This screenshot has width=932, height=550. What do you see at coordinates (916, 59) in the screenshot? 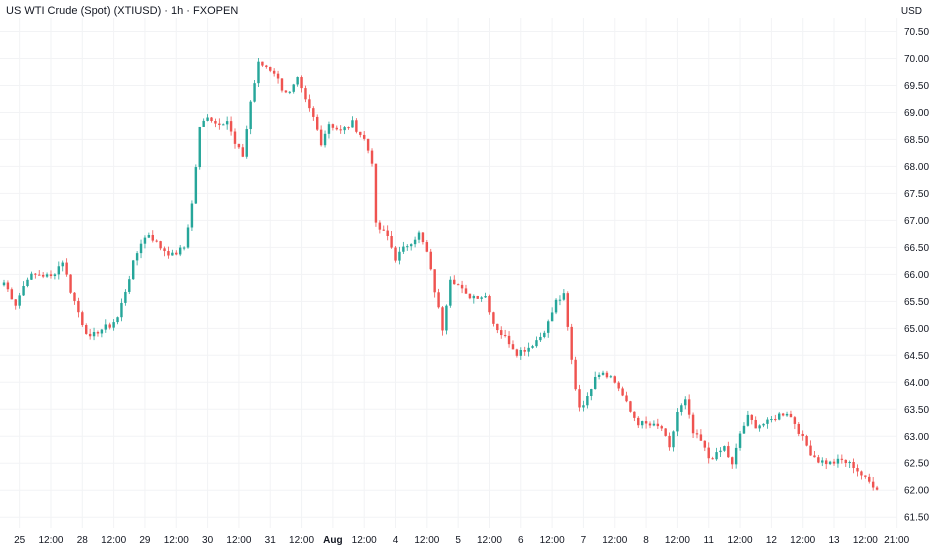
I see `price-tick-label: 70.00` at bounding box center [916, 59].